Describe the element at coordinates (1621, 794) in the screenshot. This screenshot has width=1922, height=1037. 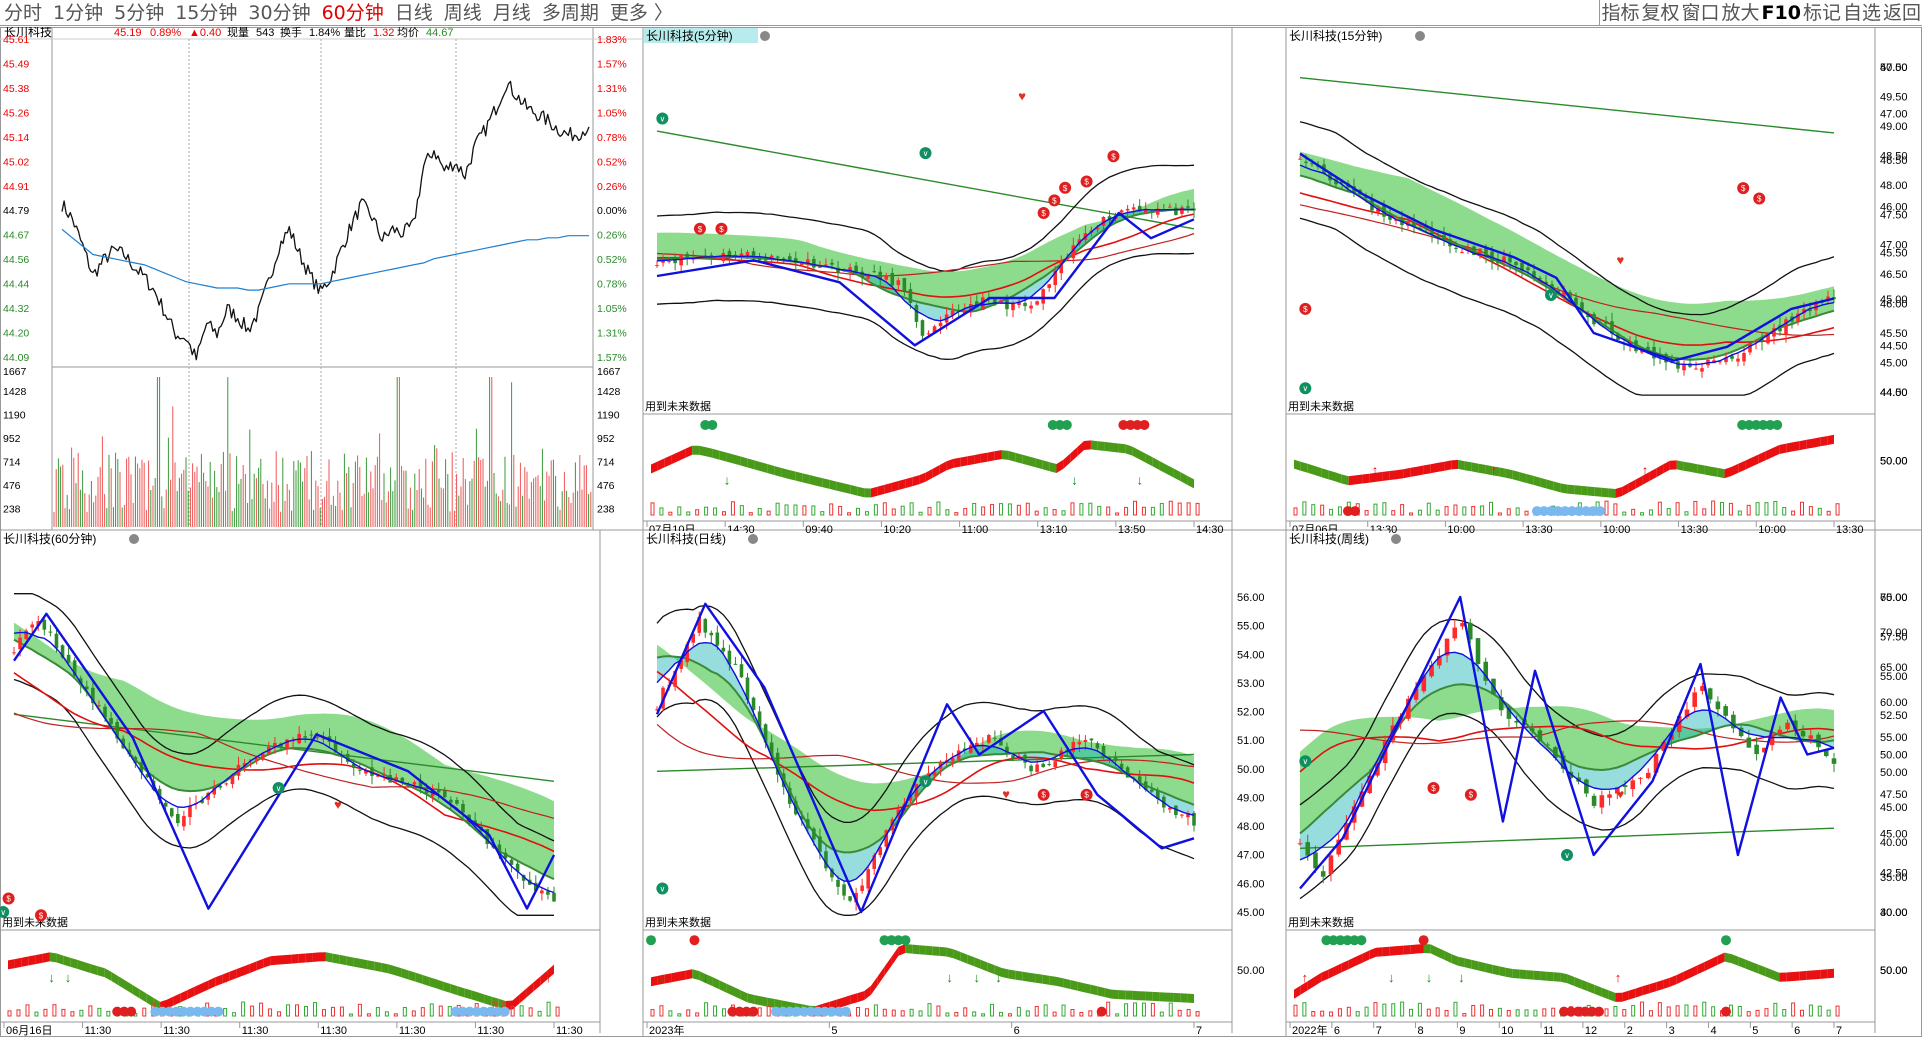
I see `pw-butterfly-icon: ♥` at that location.